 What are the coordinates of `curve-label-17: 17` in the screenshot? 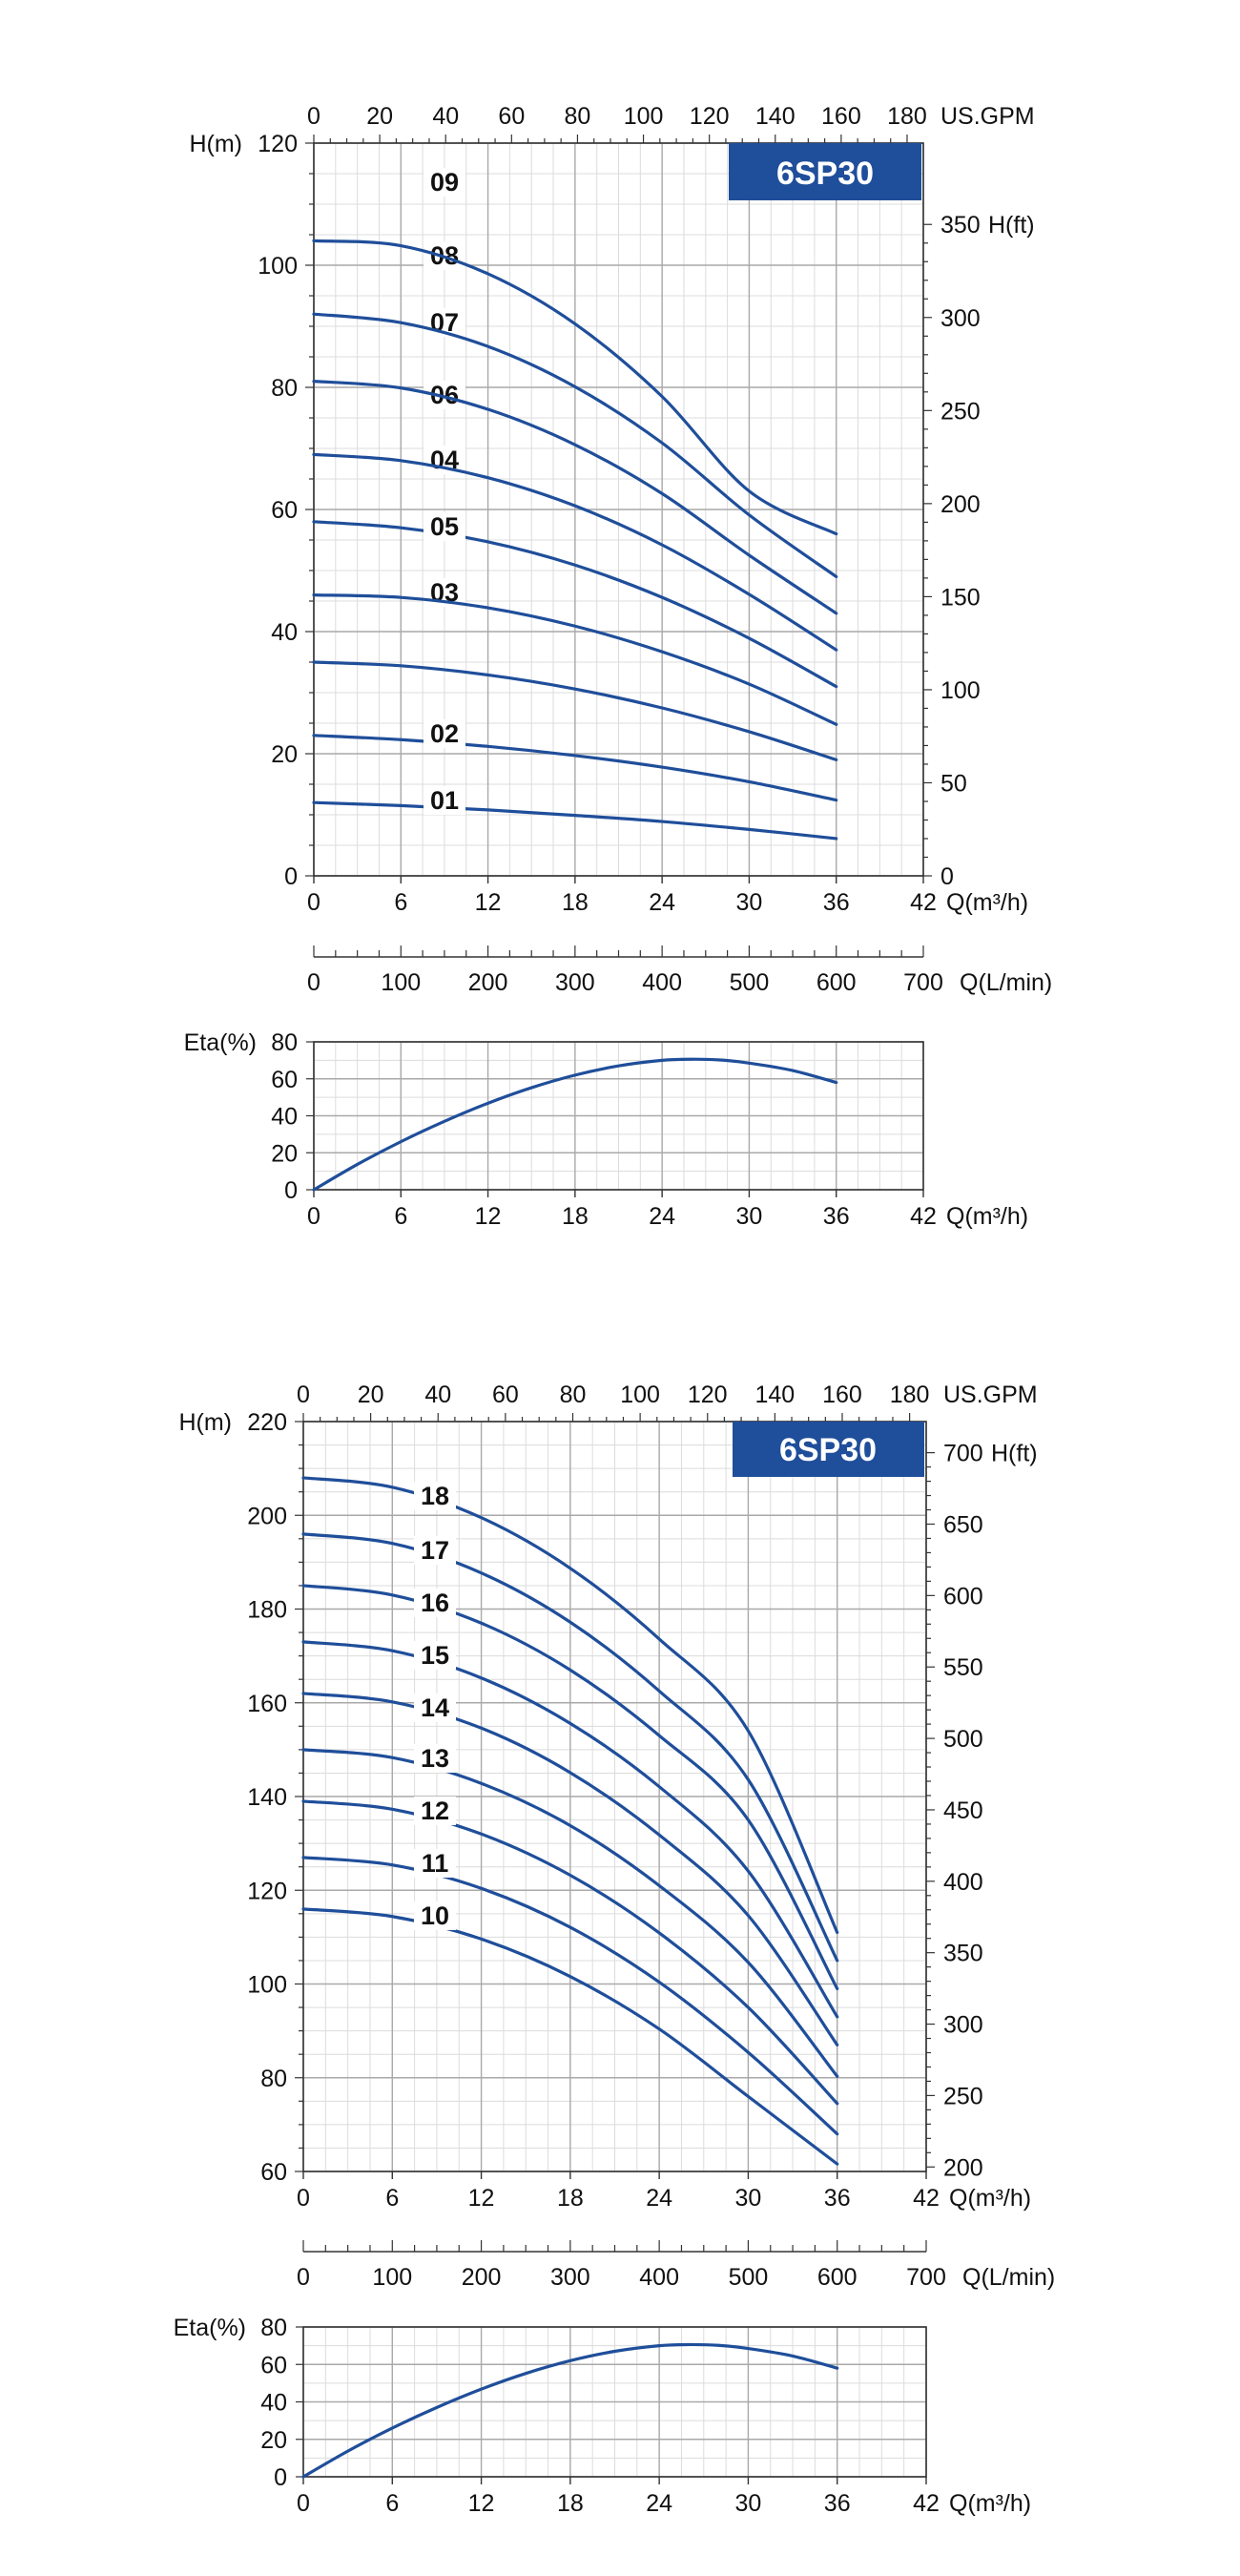 It's located at (435, 1550).